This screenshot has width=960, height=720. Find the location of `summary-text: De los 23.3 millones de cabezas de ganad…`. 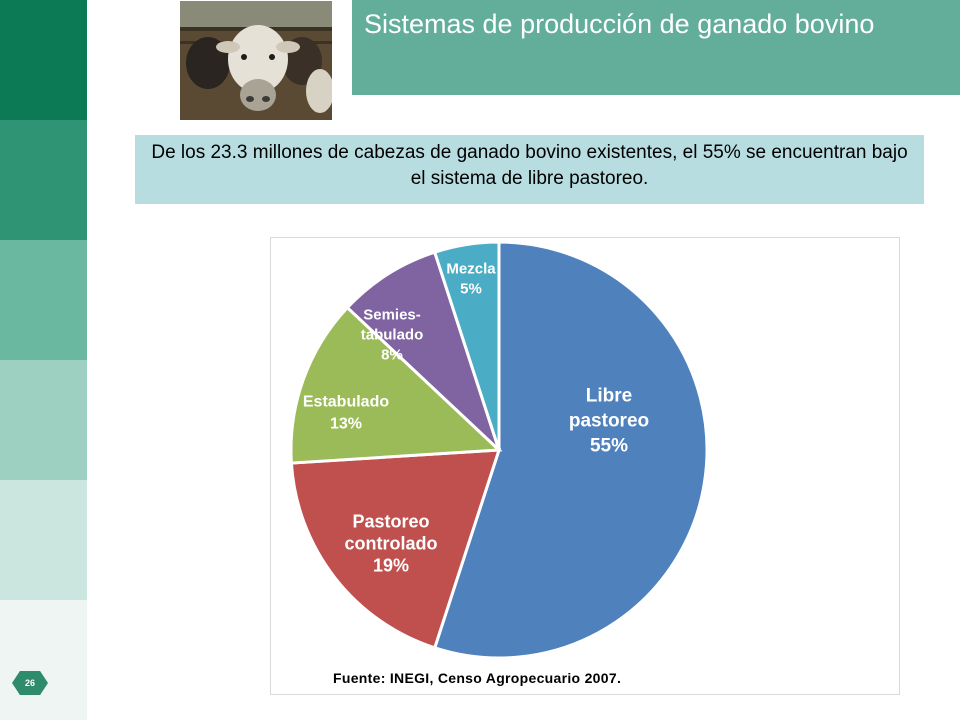

summary-text: De los 23.3 millones de cabezas de ganad… is located at coordinates (529, 169).